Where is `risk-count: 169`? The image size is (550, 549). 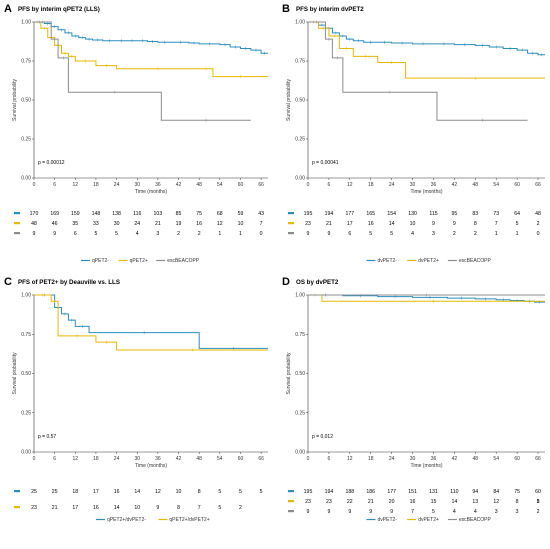
risk-count: 169 is located at coordinates (54, 214).